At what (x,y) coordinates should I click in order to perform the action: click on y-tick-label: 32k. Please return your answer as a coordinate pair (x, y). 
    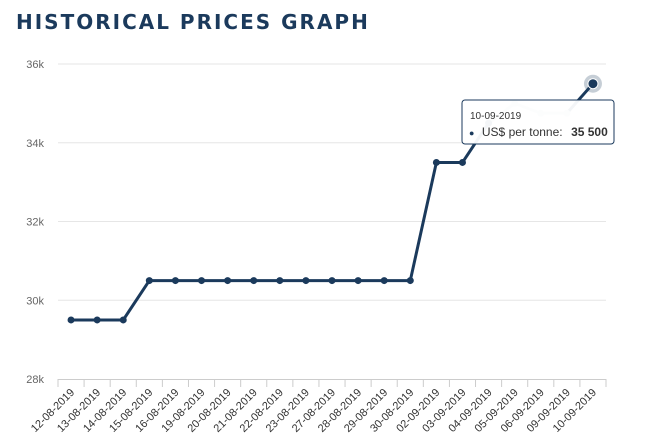
    Looking at the image, I should click on (35, 223).